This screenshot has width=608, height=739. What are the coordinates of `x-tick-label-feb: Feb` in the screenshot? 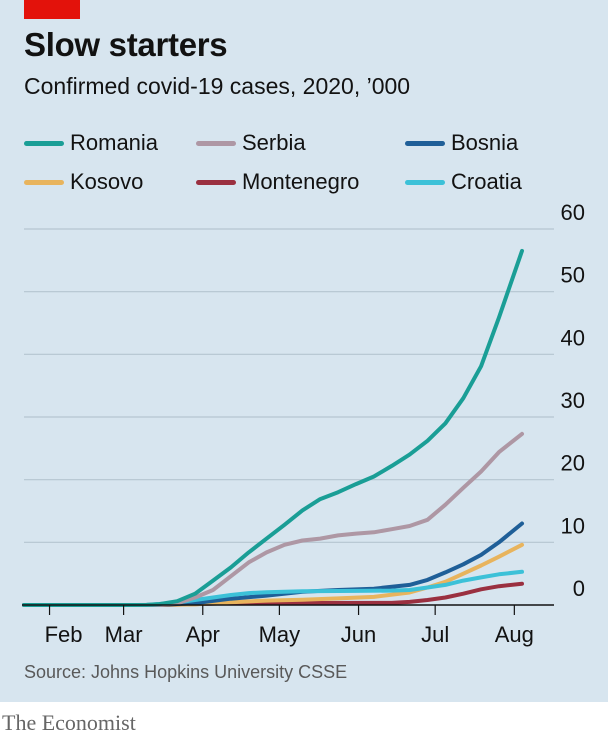 It's located at (64, 634).